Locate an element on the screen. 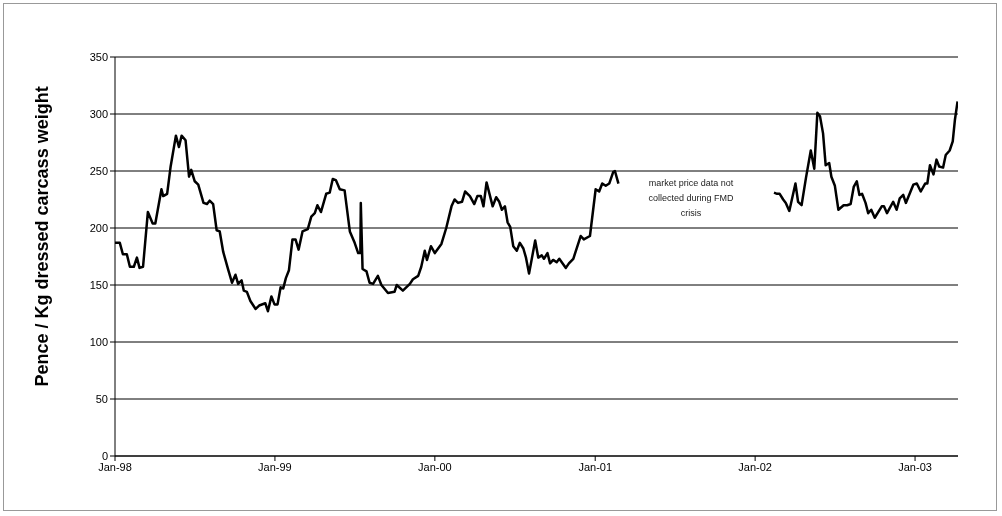  y-tick-label: 250 is located at coordinates (98, 170).